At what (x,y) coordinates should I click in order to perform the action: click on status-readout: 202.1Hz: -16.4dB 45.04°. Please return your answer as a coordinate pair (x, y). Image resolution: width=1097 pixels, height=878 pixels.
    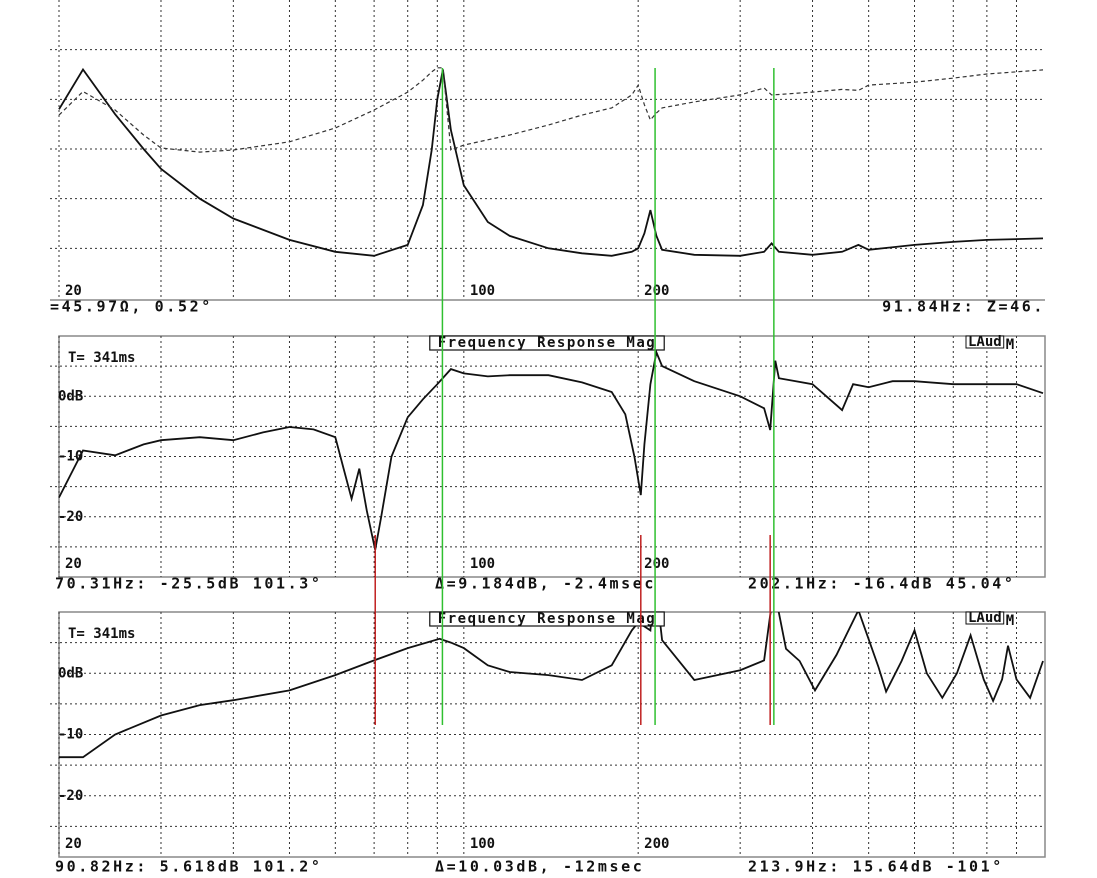
    Looking at the image, I should click on (882, 584).